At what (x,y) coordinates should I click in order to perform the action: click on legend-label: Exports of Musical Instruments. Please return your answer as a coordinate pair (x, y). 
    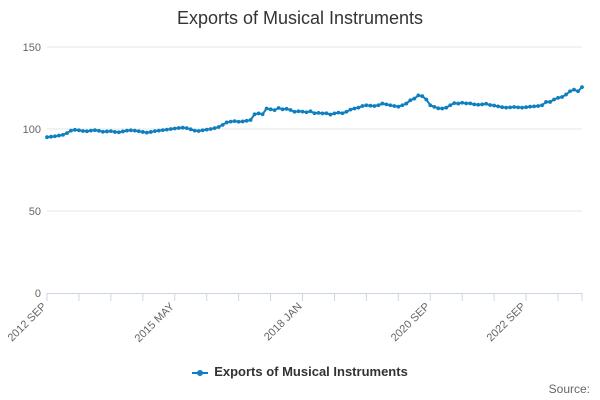
    Looking at the image, I should click on (311, 371).